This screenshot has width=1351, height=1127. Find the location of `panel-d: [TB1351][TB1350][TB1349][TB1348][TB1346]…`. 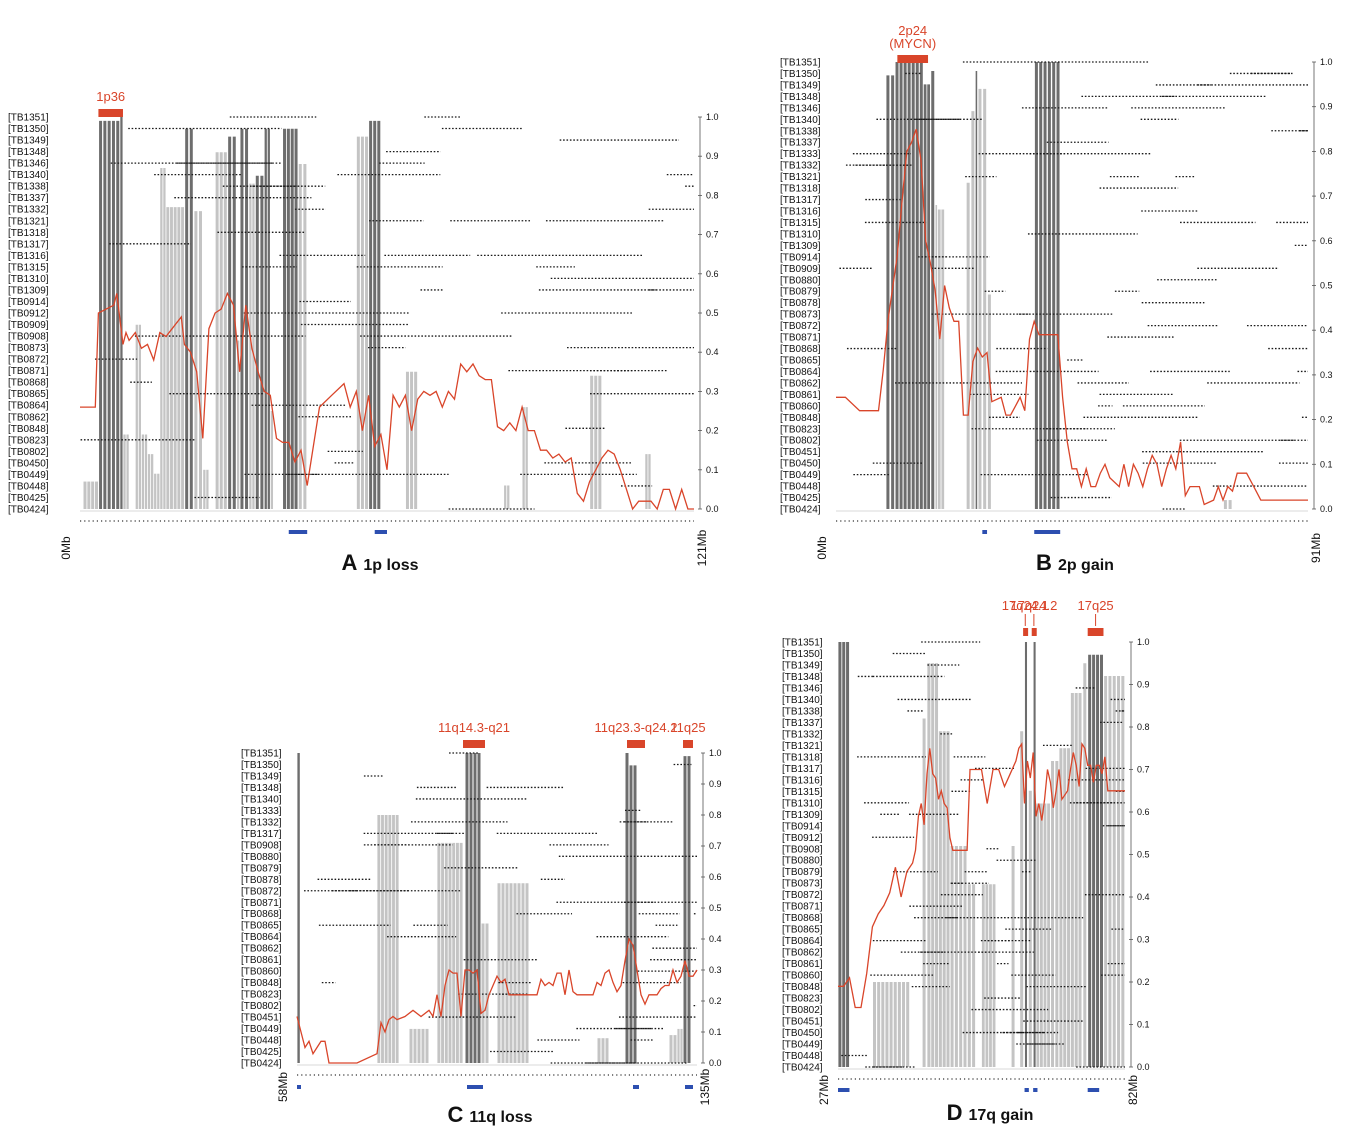

panel-d: [TB1351][TB1350][TB1349][TB1348][TB1346]… is located at coordinates (966, 861).